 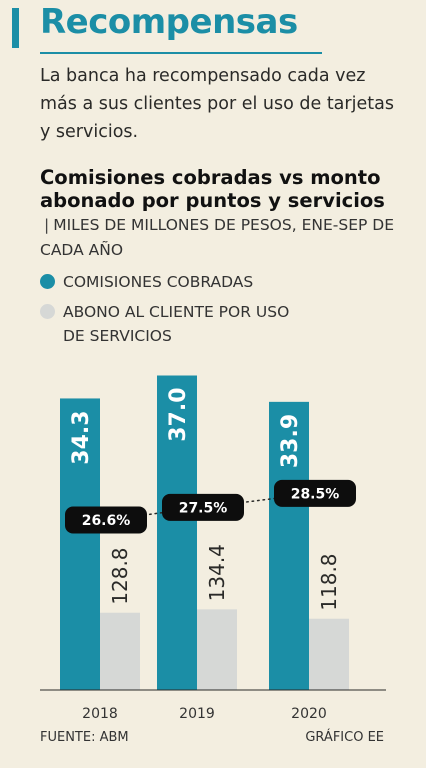 What do you see at coordinates (181, 53) in the screenshot?
I see `title-divider` at bounding box center [181, 53].